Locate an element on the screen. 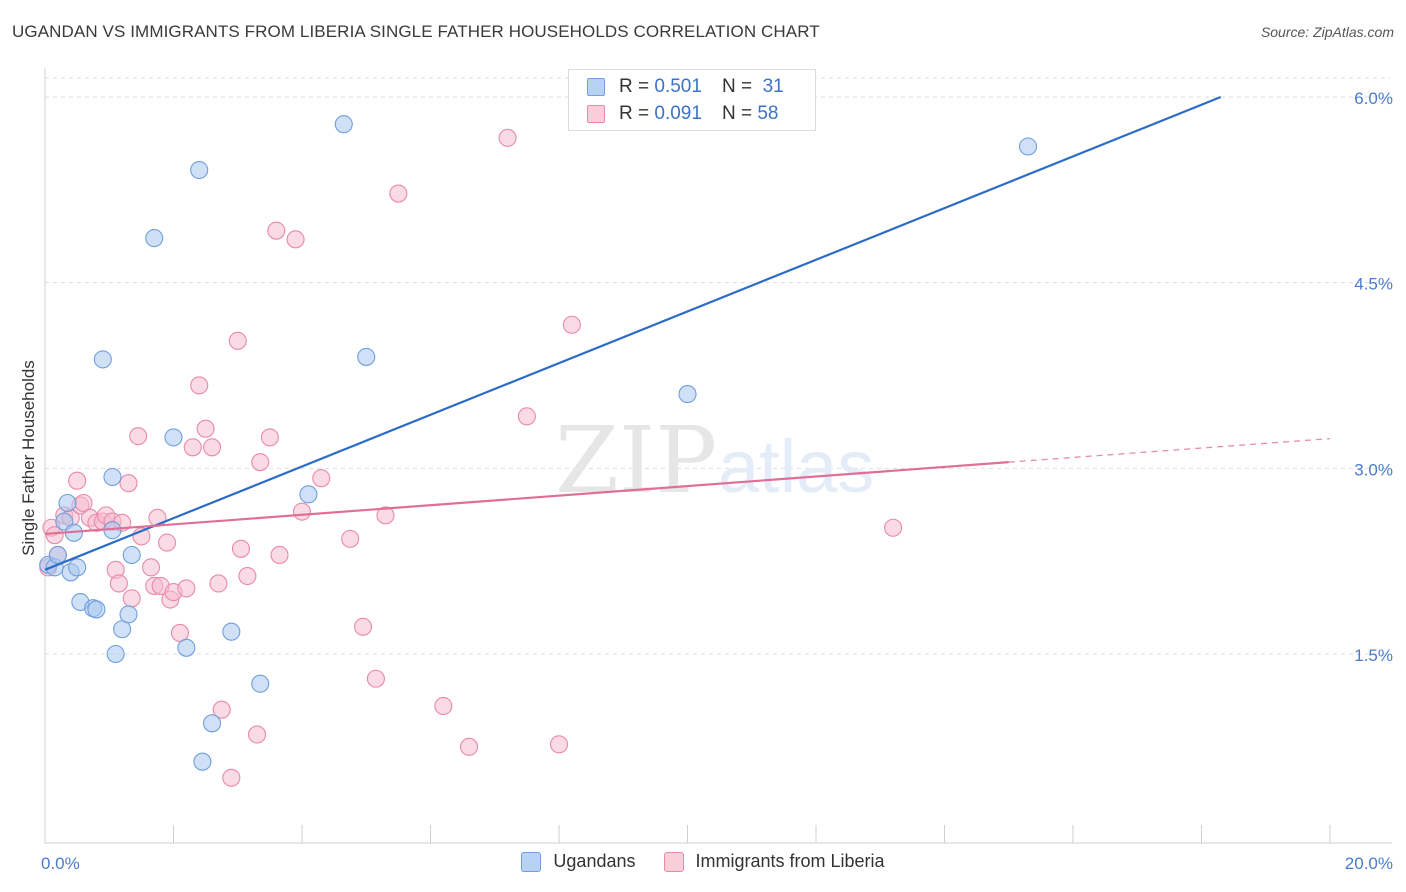 The image size is (1406, 892). source-label: Source: ZipAtlas.com is located at coordinates (1327, 32).